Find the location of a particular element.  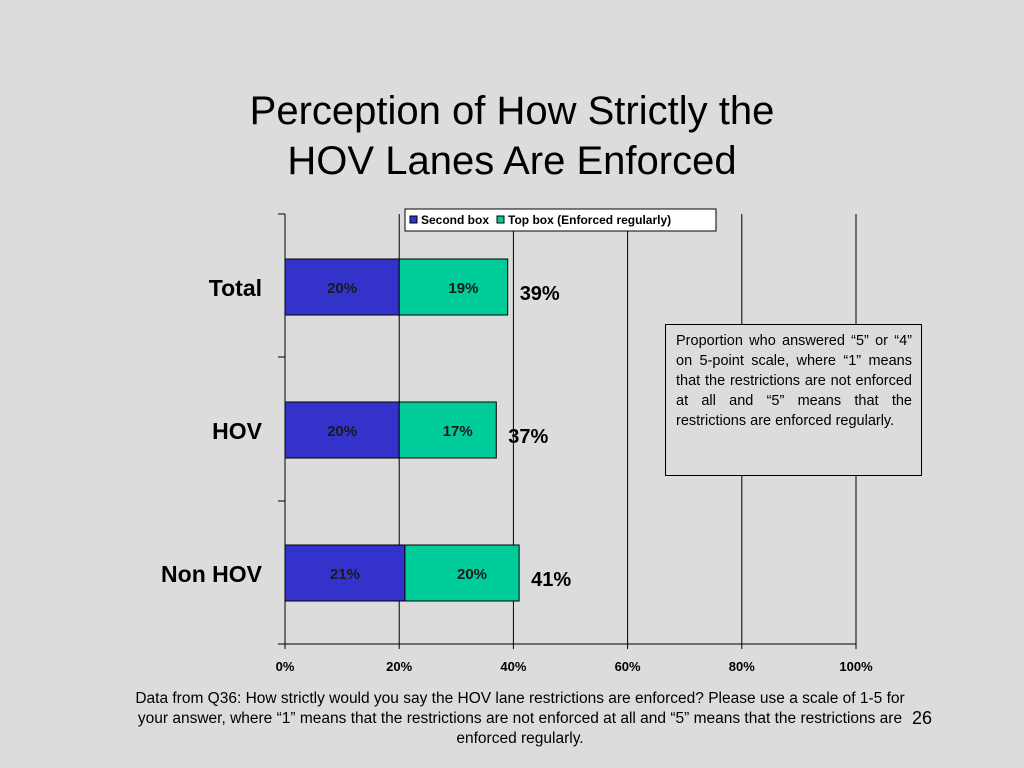

x-tick-label: 60% is located at coordinates (628, 666).